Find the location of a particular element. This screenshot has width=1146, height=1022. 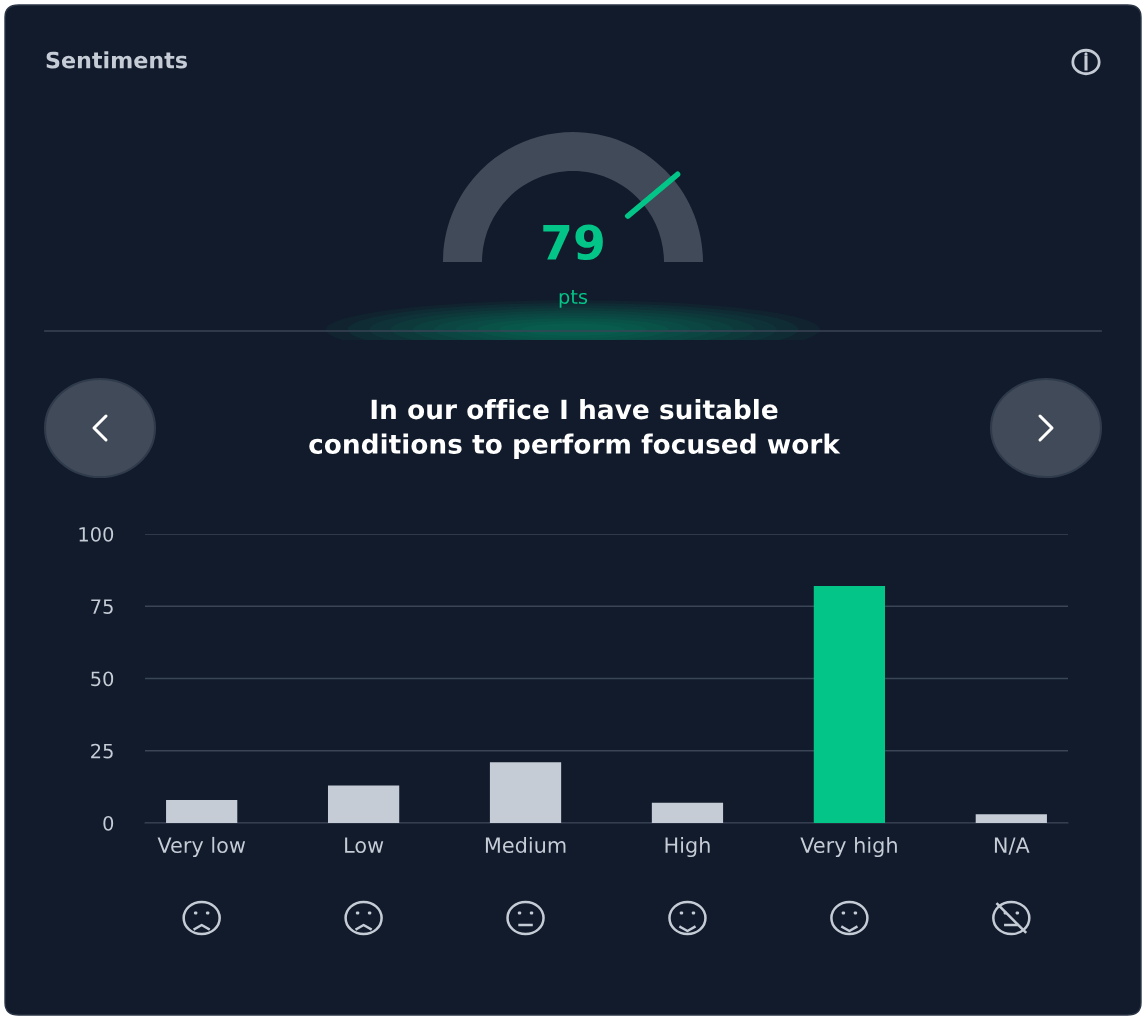

y-tick-label: 25 is located at coordinates (102, 751).